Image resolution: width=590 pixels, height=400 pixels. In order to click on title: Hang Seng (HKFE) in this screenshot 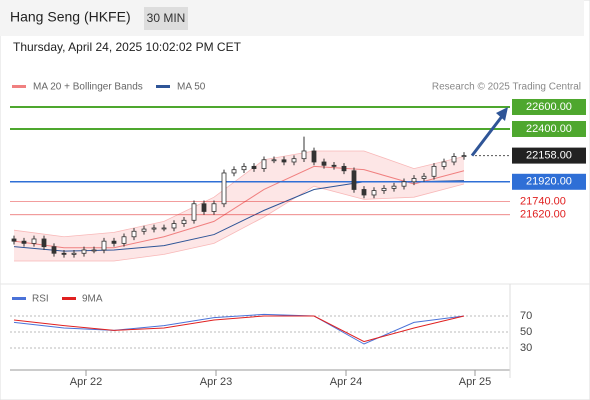, I will do `click(70, 17)`.